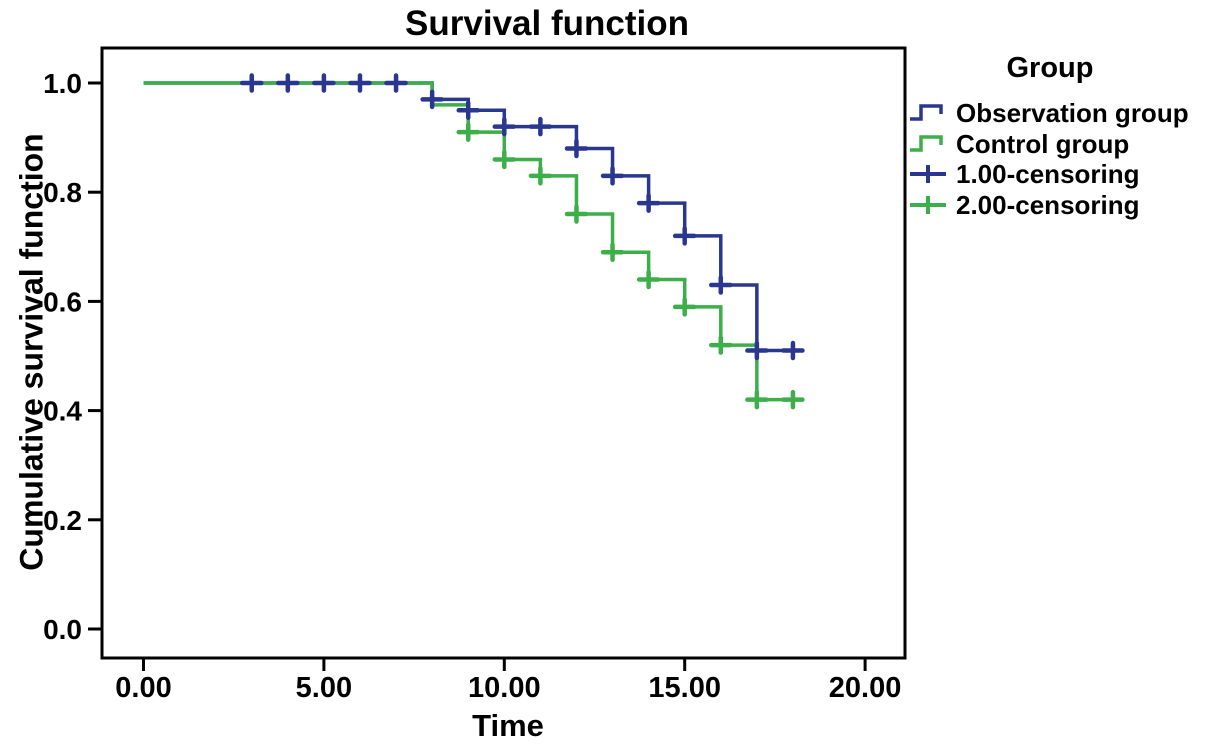 Image resolution: width=1205 pixels, height=751 pixels. Describe the element at coordinates (62, 520) in the screenshot. I see `y-tick-label: 0.2` at that location.